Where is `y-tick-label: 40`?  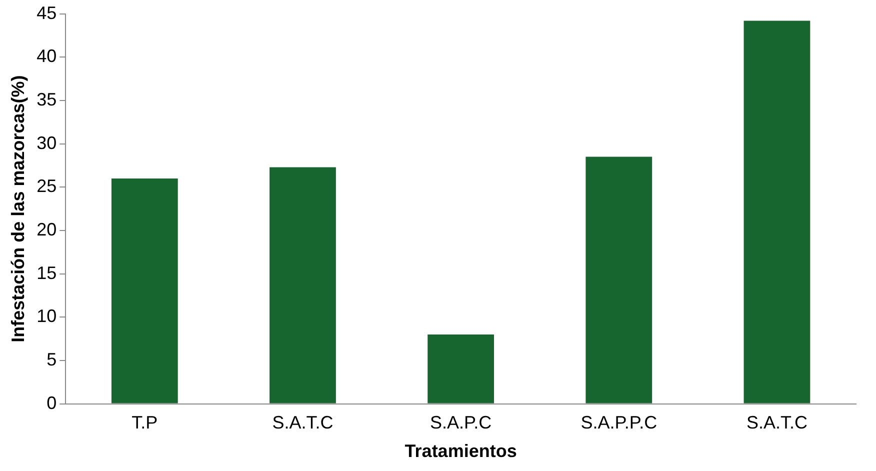 y-tick-label: 40 is located at coordinates (46, 56).